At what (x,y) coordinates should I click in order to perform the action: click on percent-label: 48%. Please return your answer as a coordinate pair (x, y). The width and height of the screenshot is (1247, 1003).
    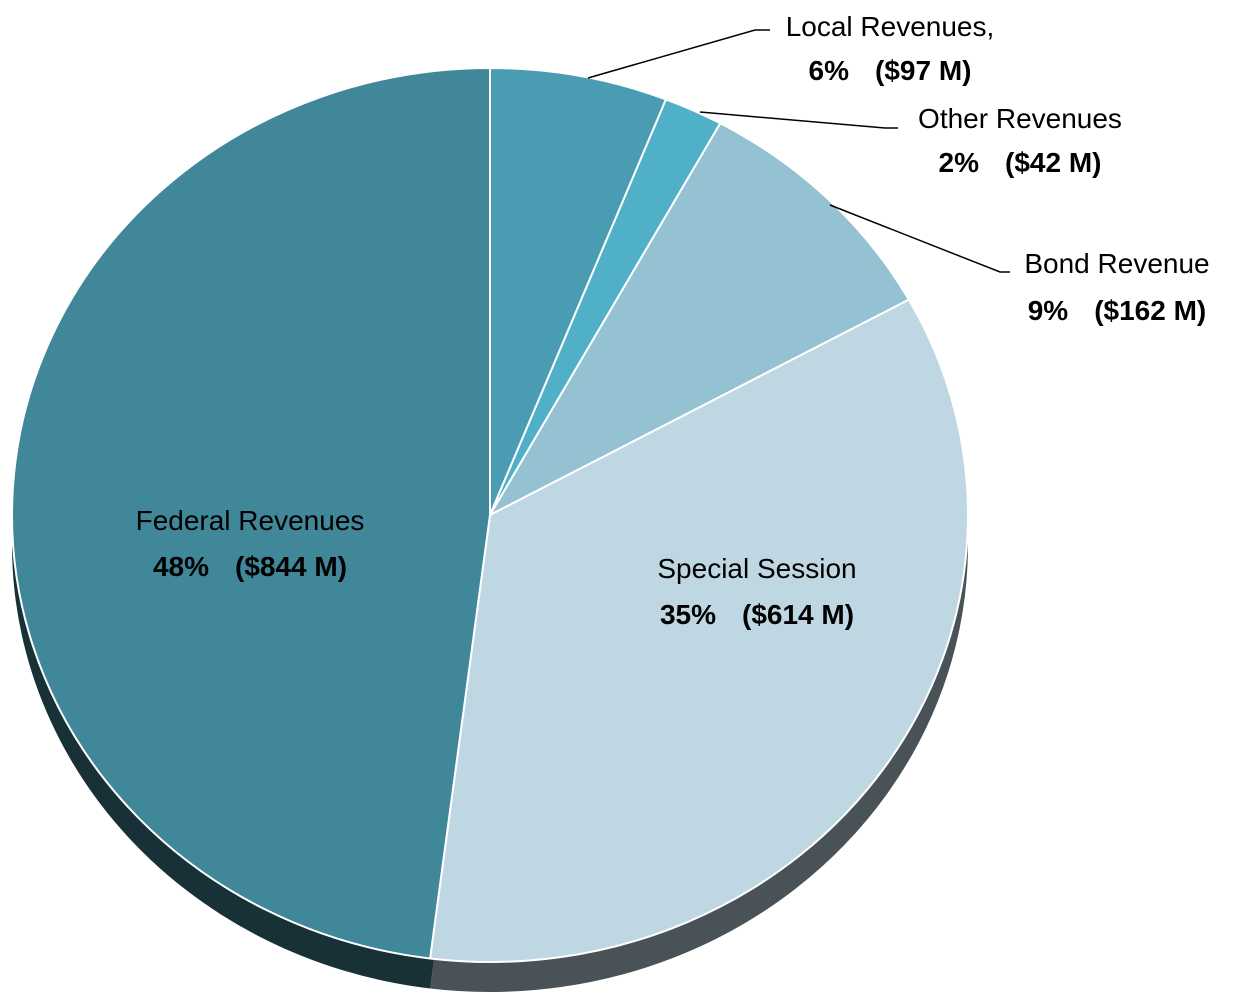
    Looking at the image, I should click on (181, 566).